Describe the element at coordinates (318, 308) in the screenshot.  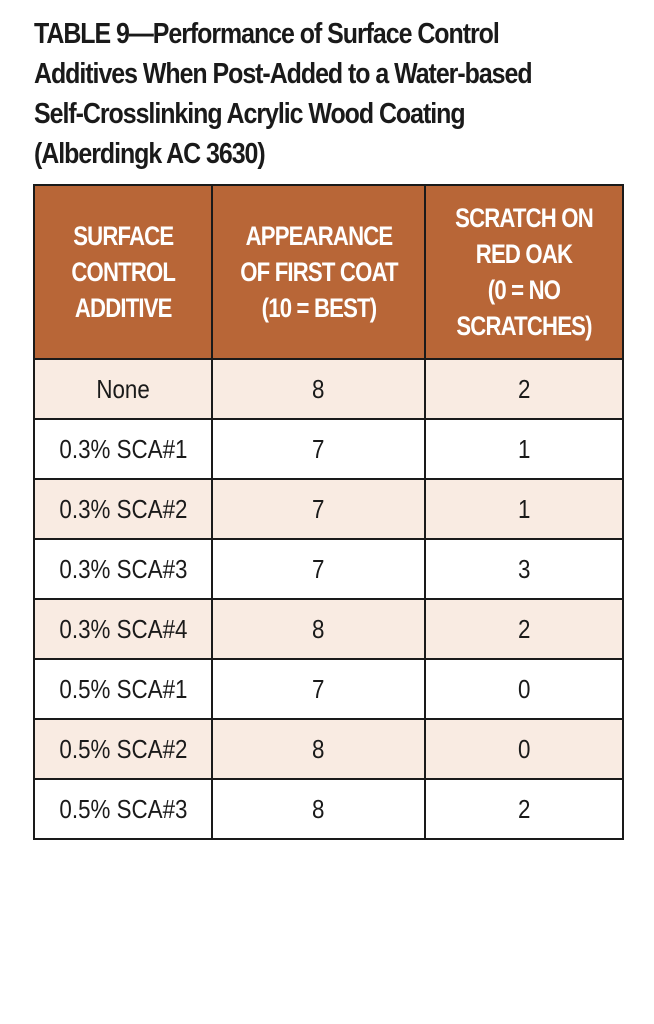
I see `header-line: (10 = BEST)` at that location.